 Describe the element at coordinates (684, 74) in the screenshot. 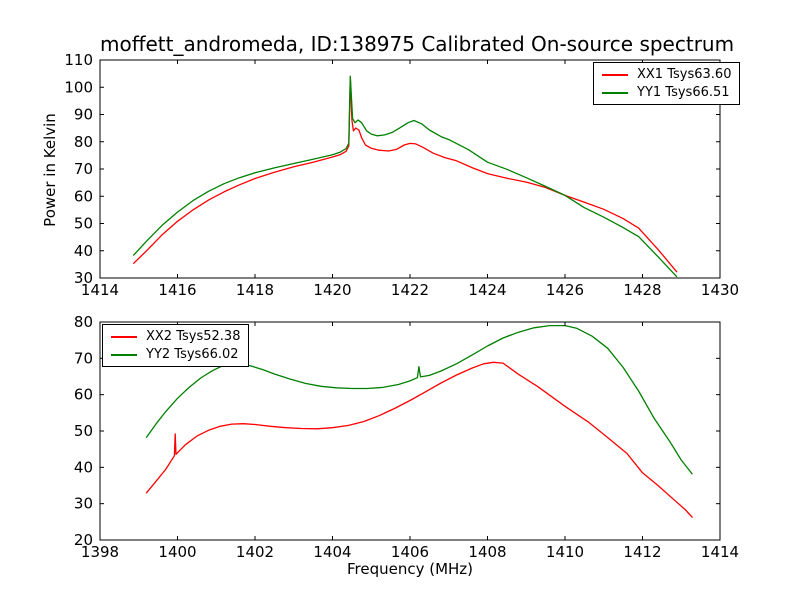

I see `legend-label-xx1: XX1 Tsys63.60` at that location.